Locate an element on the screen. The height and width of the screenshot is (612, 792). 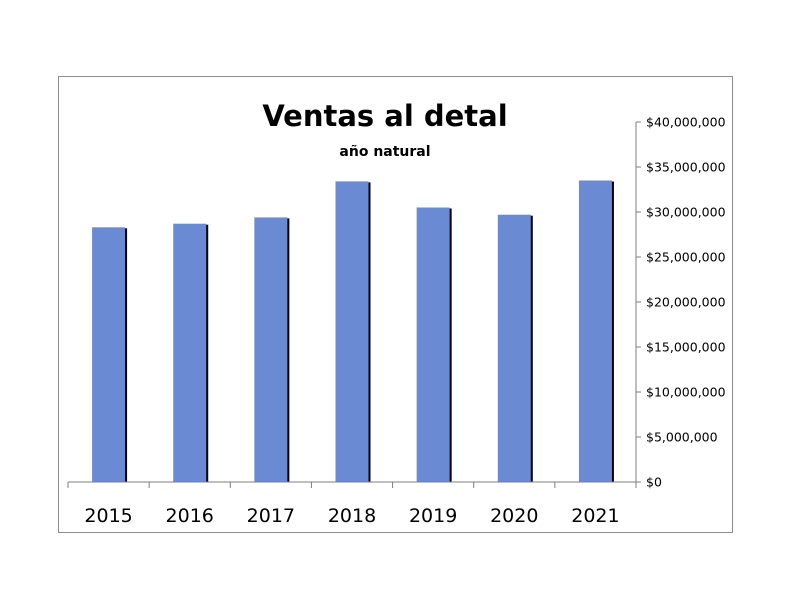
bar-2016 is located at coordinates (191, 352).